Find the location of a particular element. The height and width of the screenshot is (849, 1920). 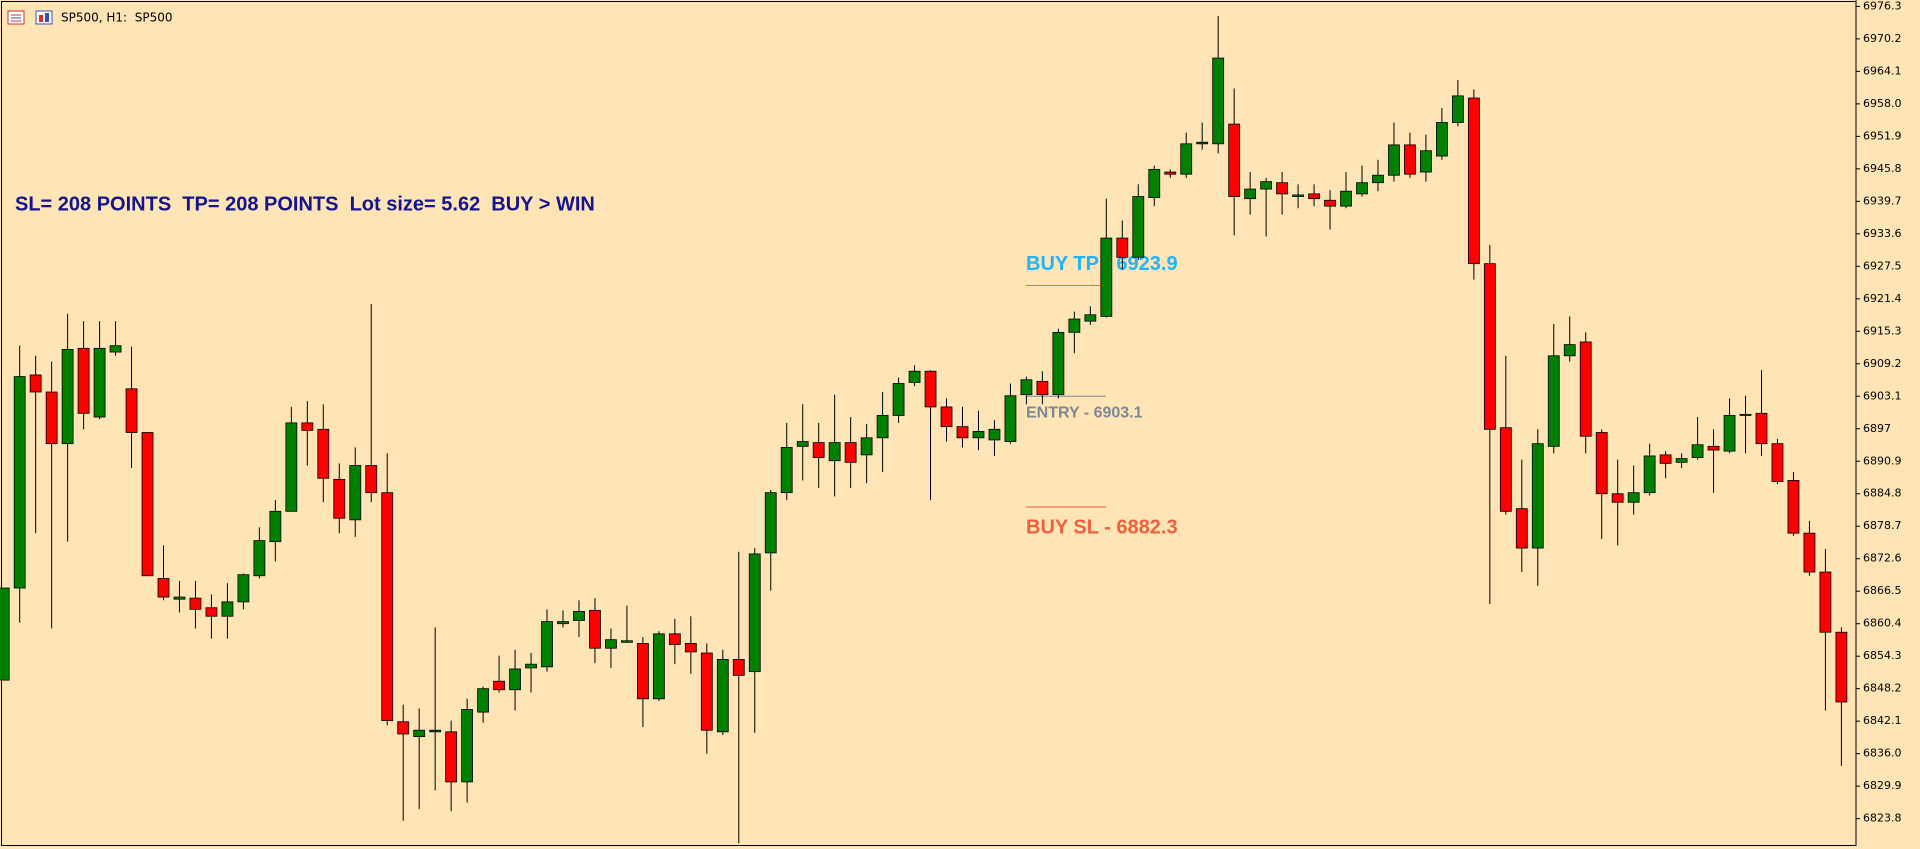

icon-chart is located at coordinates (44, 17).